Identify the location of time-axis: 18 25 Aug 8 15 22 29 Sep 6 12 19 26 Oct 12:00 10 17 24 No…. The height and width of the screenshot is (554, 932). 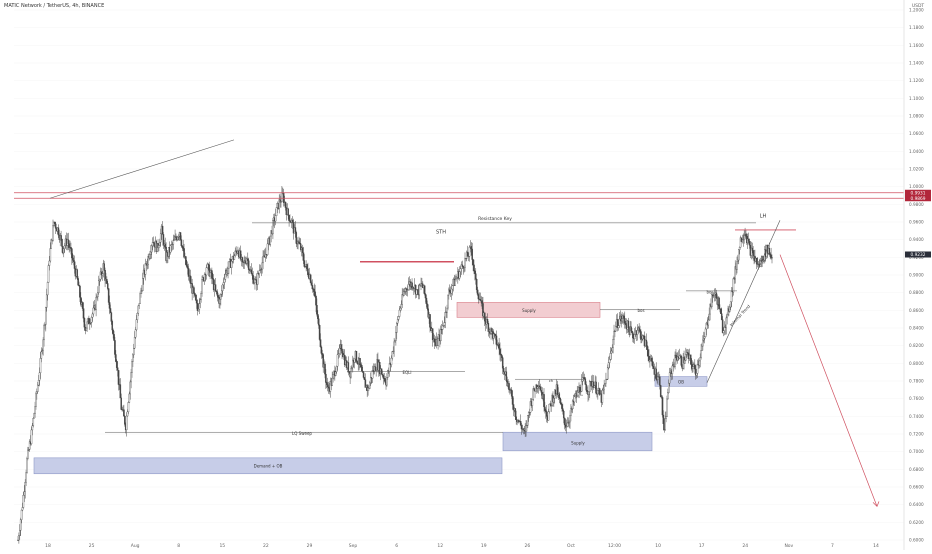
(462, 546).